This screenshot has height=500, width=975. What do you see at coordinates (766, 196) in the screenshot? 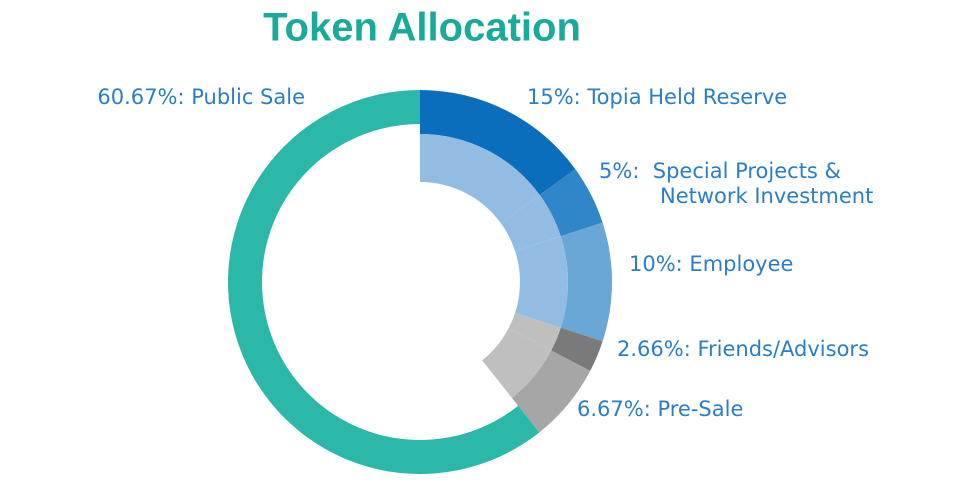
I see `slice-label: Network Investment` at bounding box center [766, 196].